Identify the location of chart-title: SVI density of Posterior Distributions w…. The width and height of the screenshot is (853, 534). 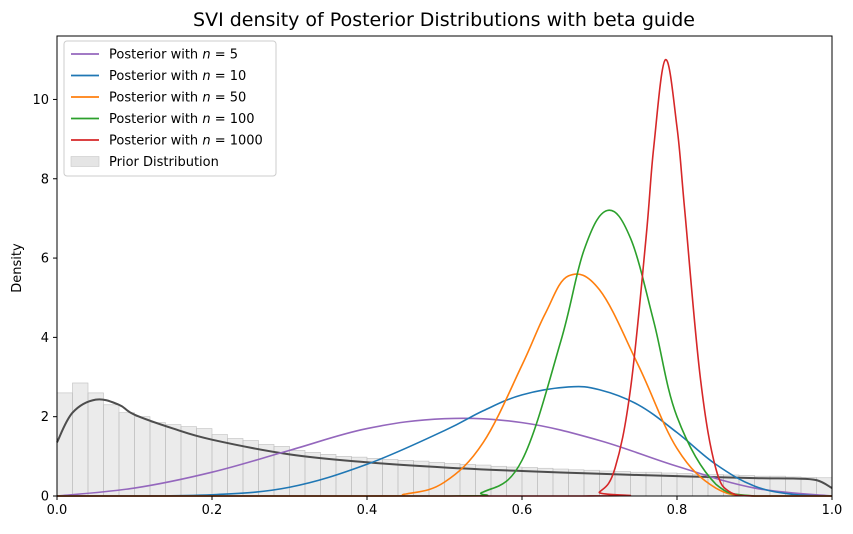
(444, 20).